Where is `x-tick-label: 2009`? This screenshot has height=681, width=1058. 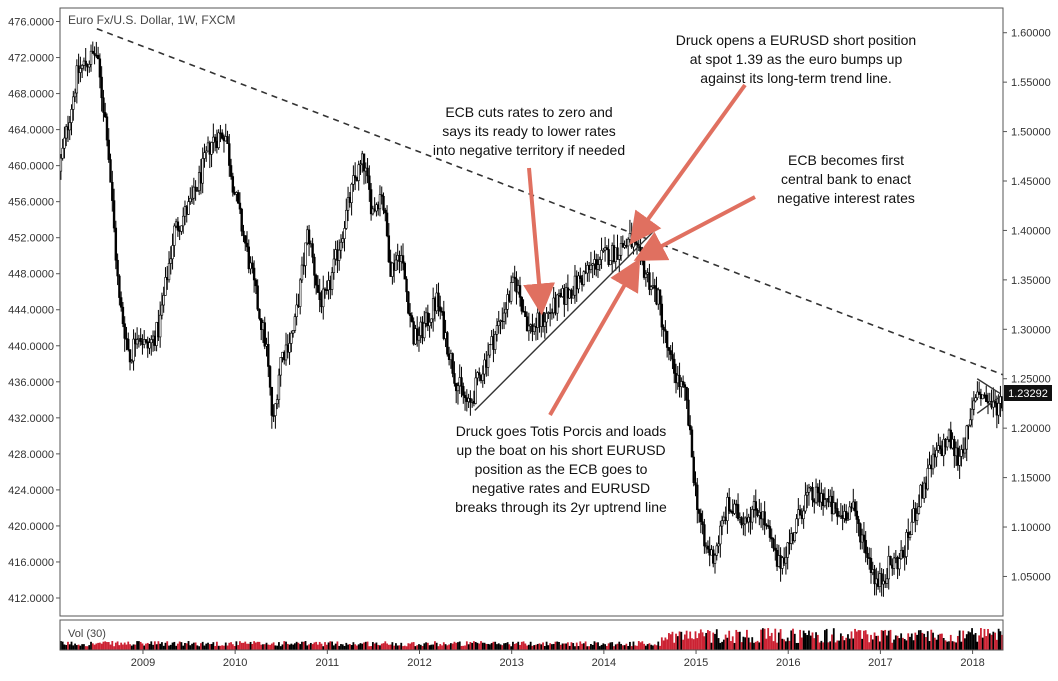
x-tick-label: 2009 is located at coordinates (143, 663).